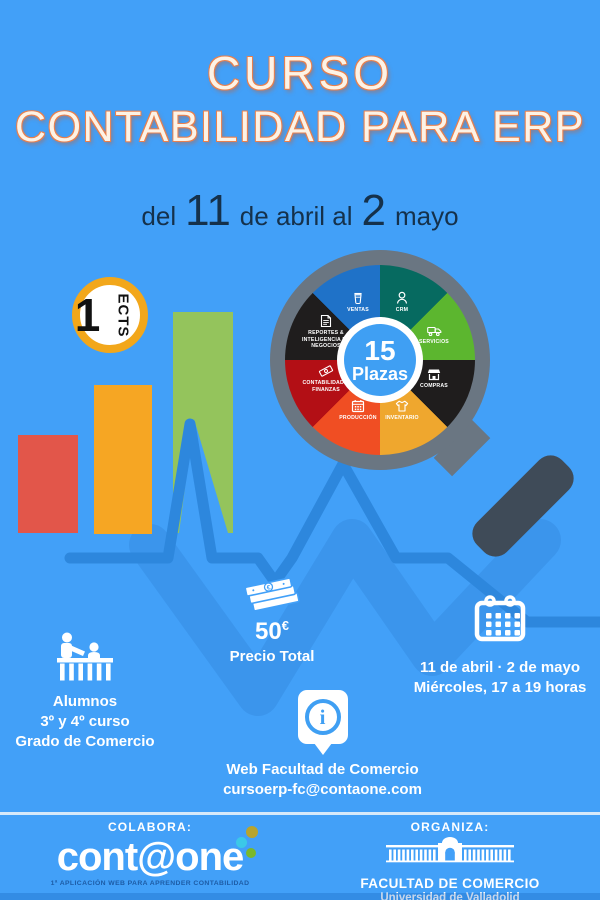  I want to click on plazas-badge: 15 Plazas, so click(380, 360).